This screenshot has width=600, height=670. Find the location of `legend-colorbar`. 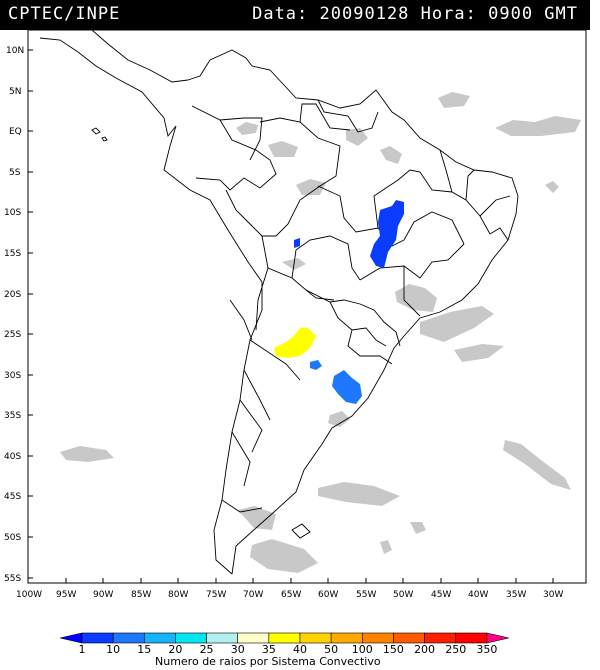

legend-colorbar is located at coordinates (284, 638).